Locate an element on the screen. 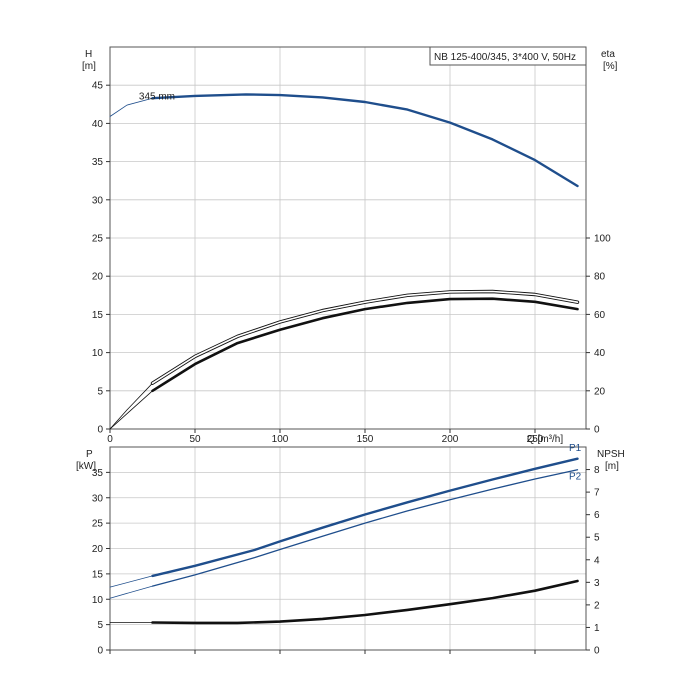 The width and height of the screenshot is (700, 700). y-right-tick-label: 8 is located at coordinates (597, 470).